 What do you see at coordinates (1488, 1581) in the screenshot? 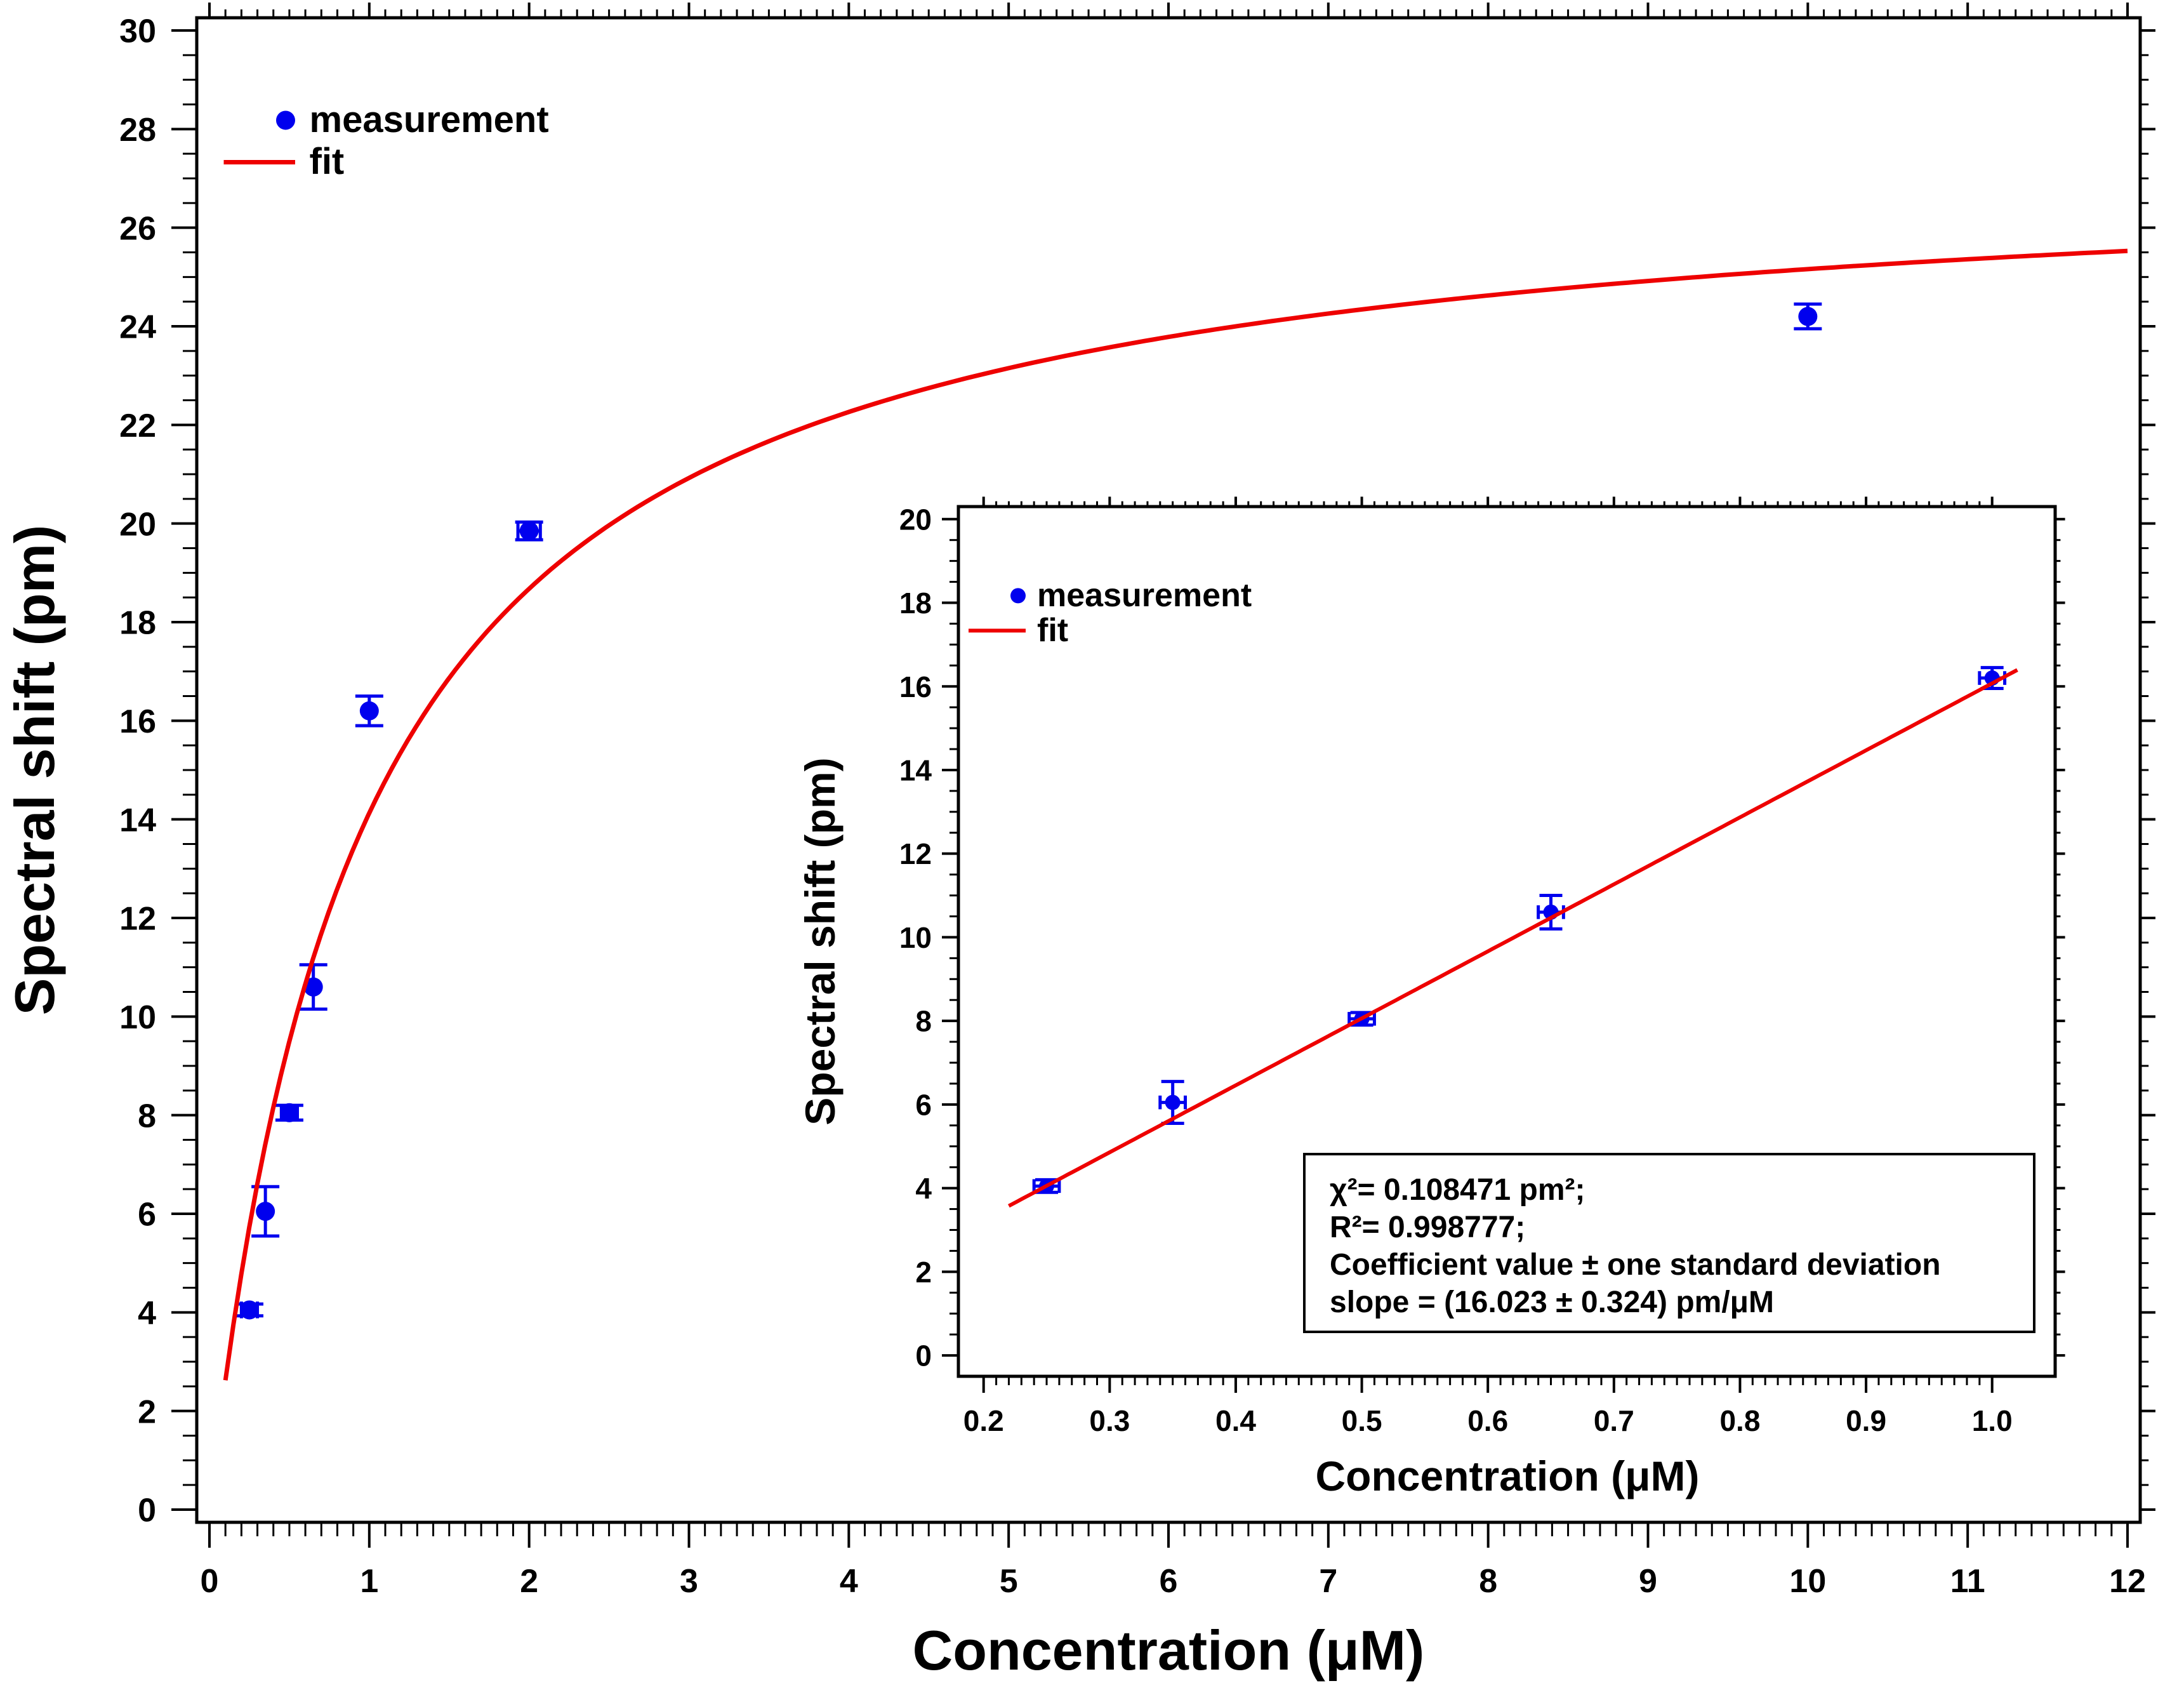
I see `main-x-tick-label: 8` at bounding box center [1488, 1581].